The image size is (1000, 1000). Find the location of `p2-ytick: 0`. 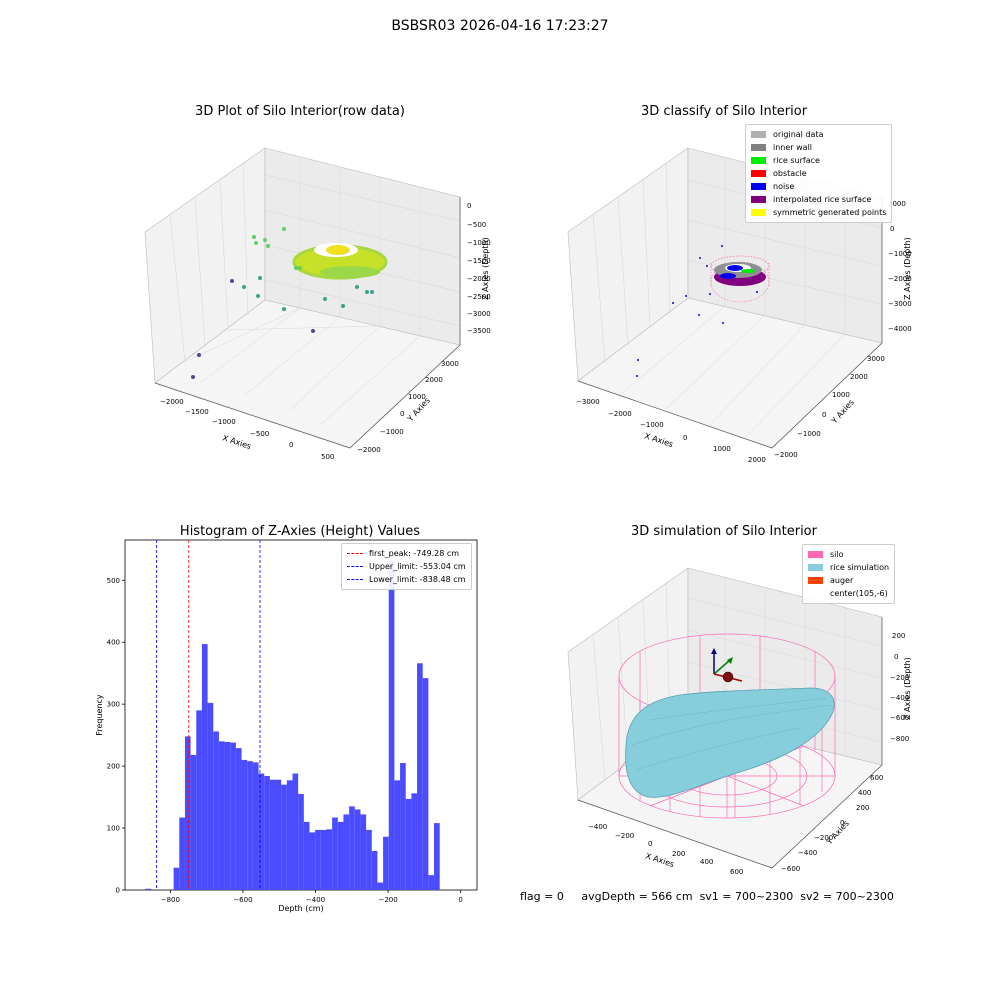

p2-ytick: 0 is located at coordinates (824, 415).